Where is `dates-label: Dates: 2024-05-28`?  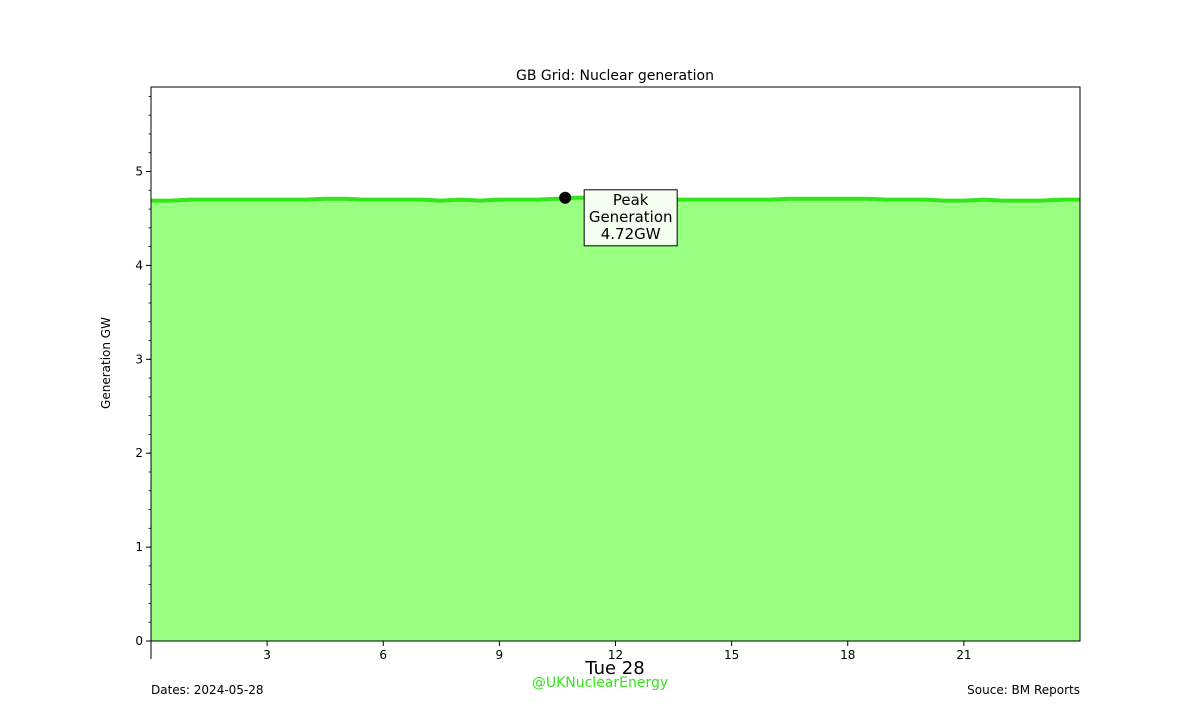
dates-label: Dates: 2024-05-28 is located at coordinates (207, 690).